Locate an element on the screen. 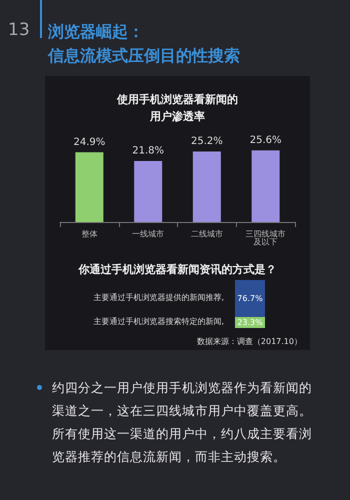 The height and width of the screenshot is (500, 350). data-label: 76.7% is located at coordinates (250, 298).